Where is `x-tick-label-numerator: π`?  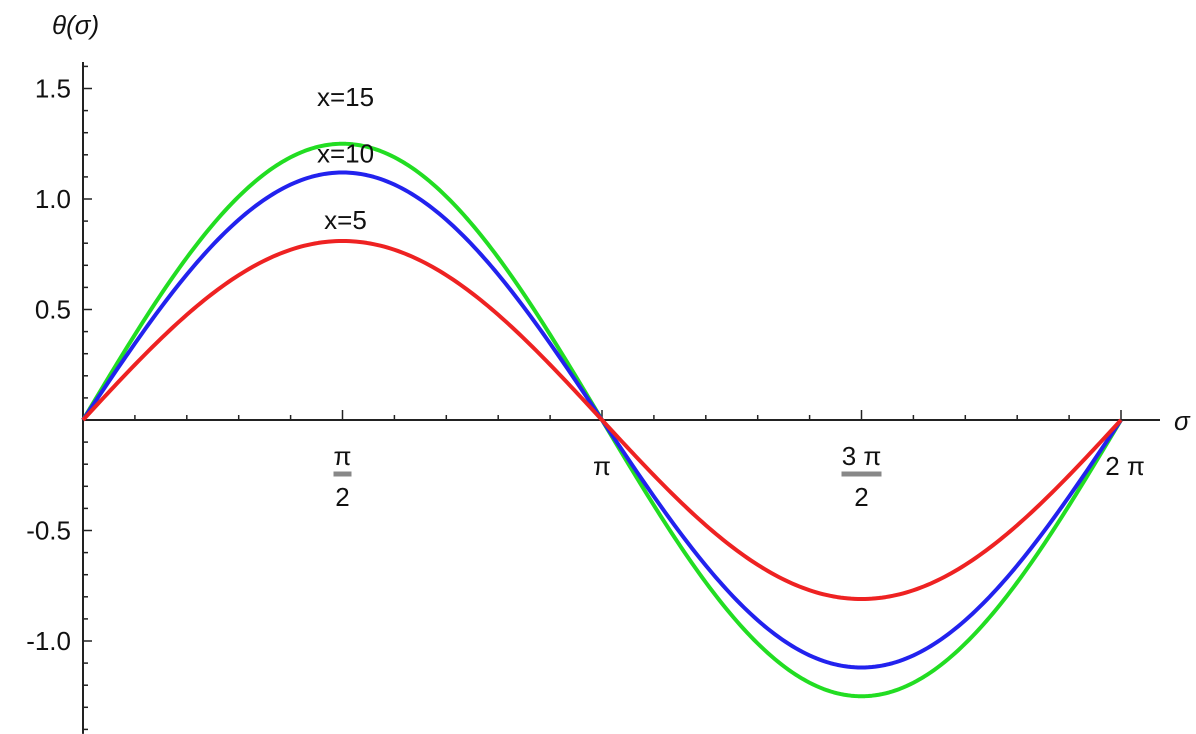
x-tick-label-numerator: π is located at coordinates (343, 456).